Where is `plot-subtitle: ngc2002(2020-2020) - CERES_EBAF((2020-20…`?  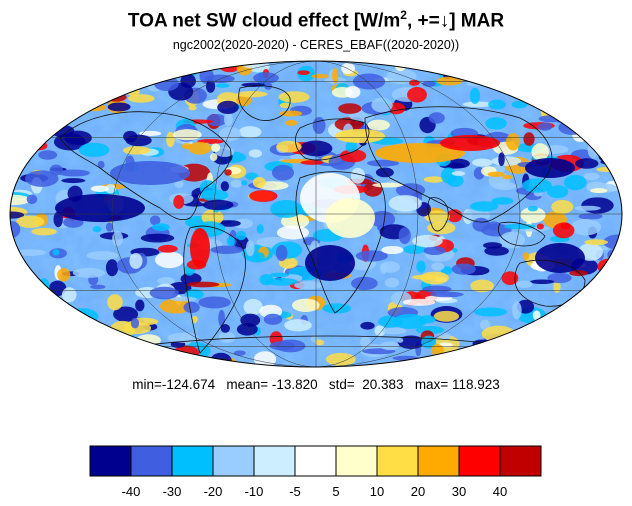 plot-subtitle: ngc2002(2020-2020) - CERES_EBAF((2020-20… is located at coordinates (316, 45).